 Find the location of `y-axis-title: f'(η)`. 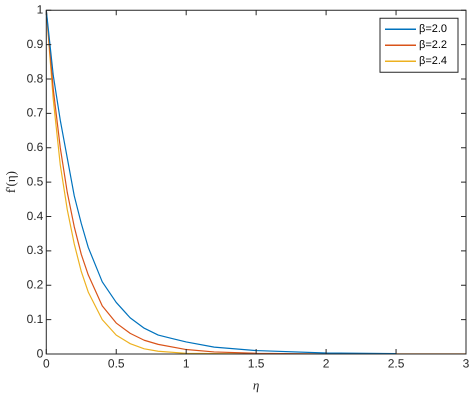

y-axis-title: f'(η) is located at coordinates (10, 182).